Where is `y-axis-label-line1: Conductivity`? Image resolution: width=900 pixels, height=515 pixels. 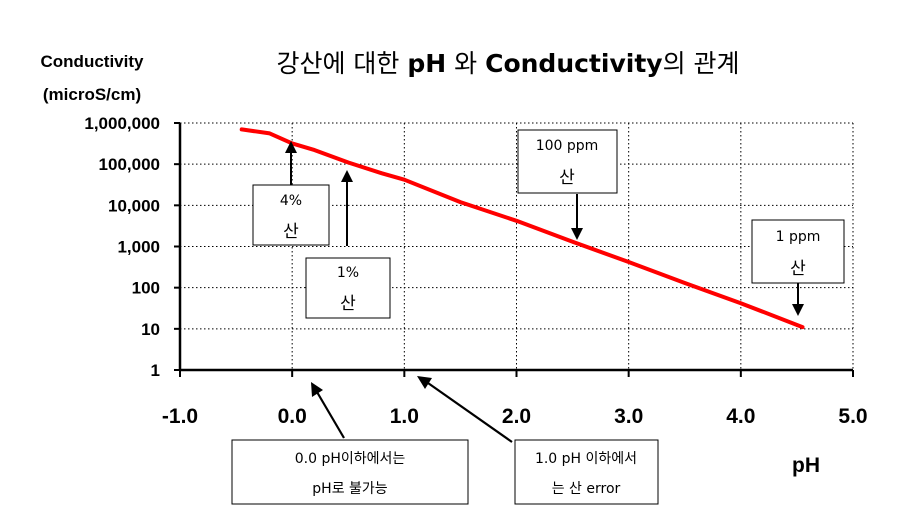 y-axis-label-line1: Conductivity is located at coordinates (92, 61).